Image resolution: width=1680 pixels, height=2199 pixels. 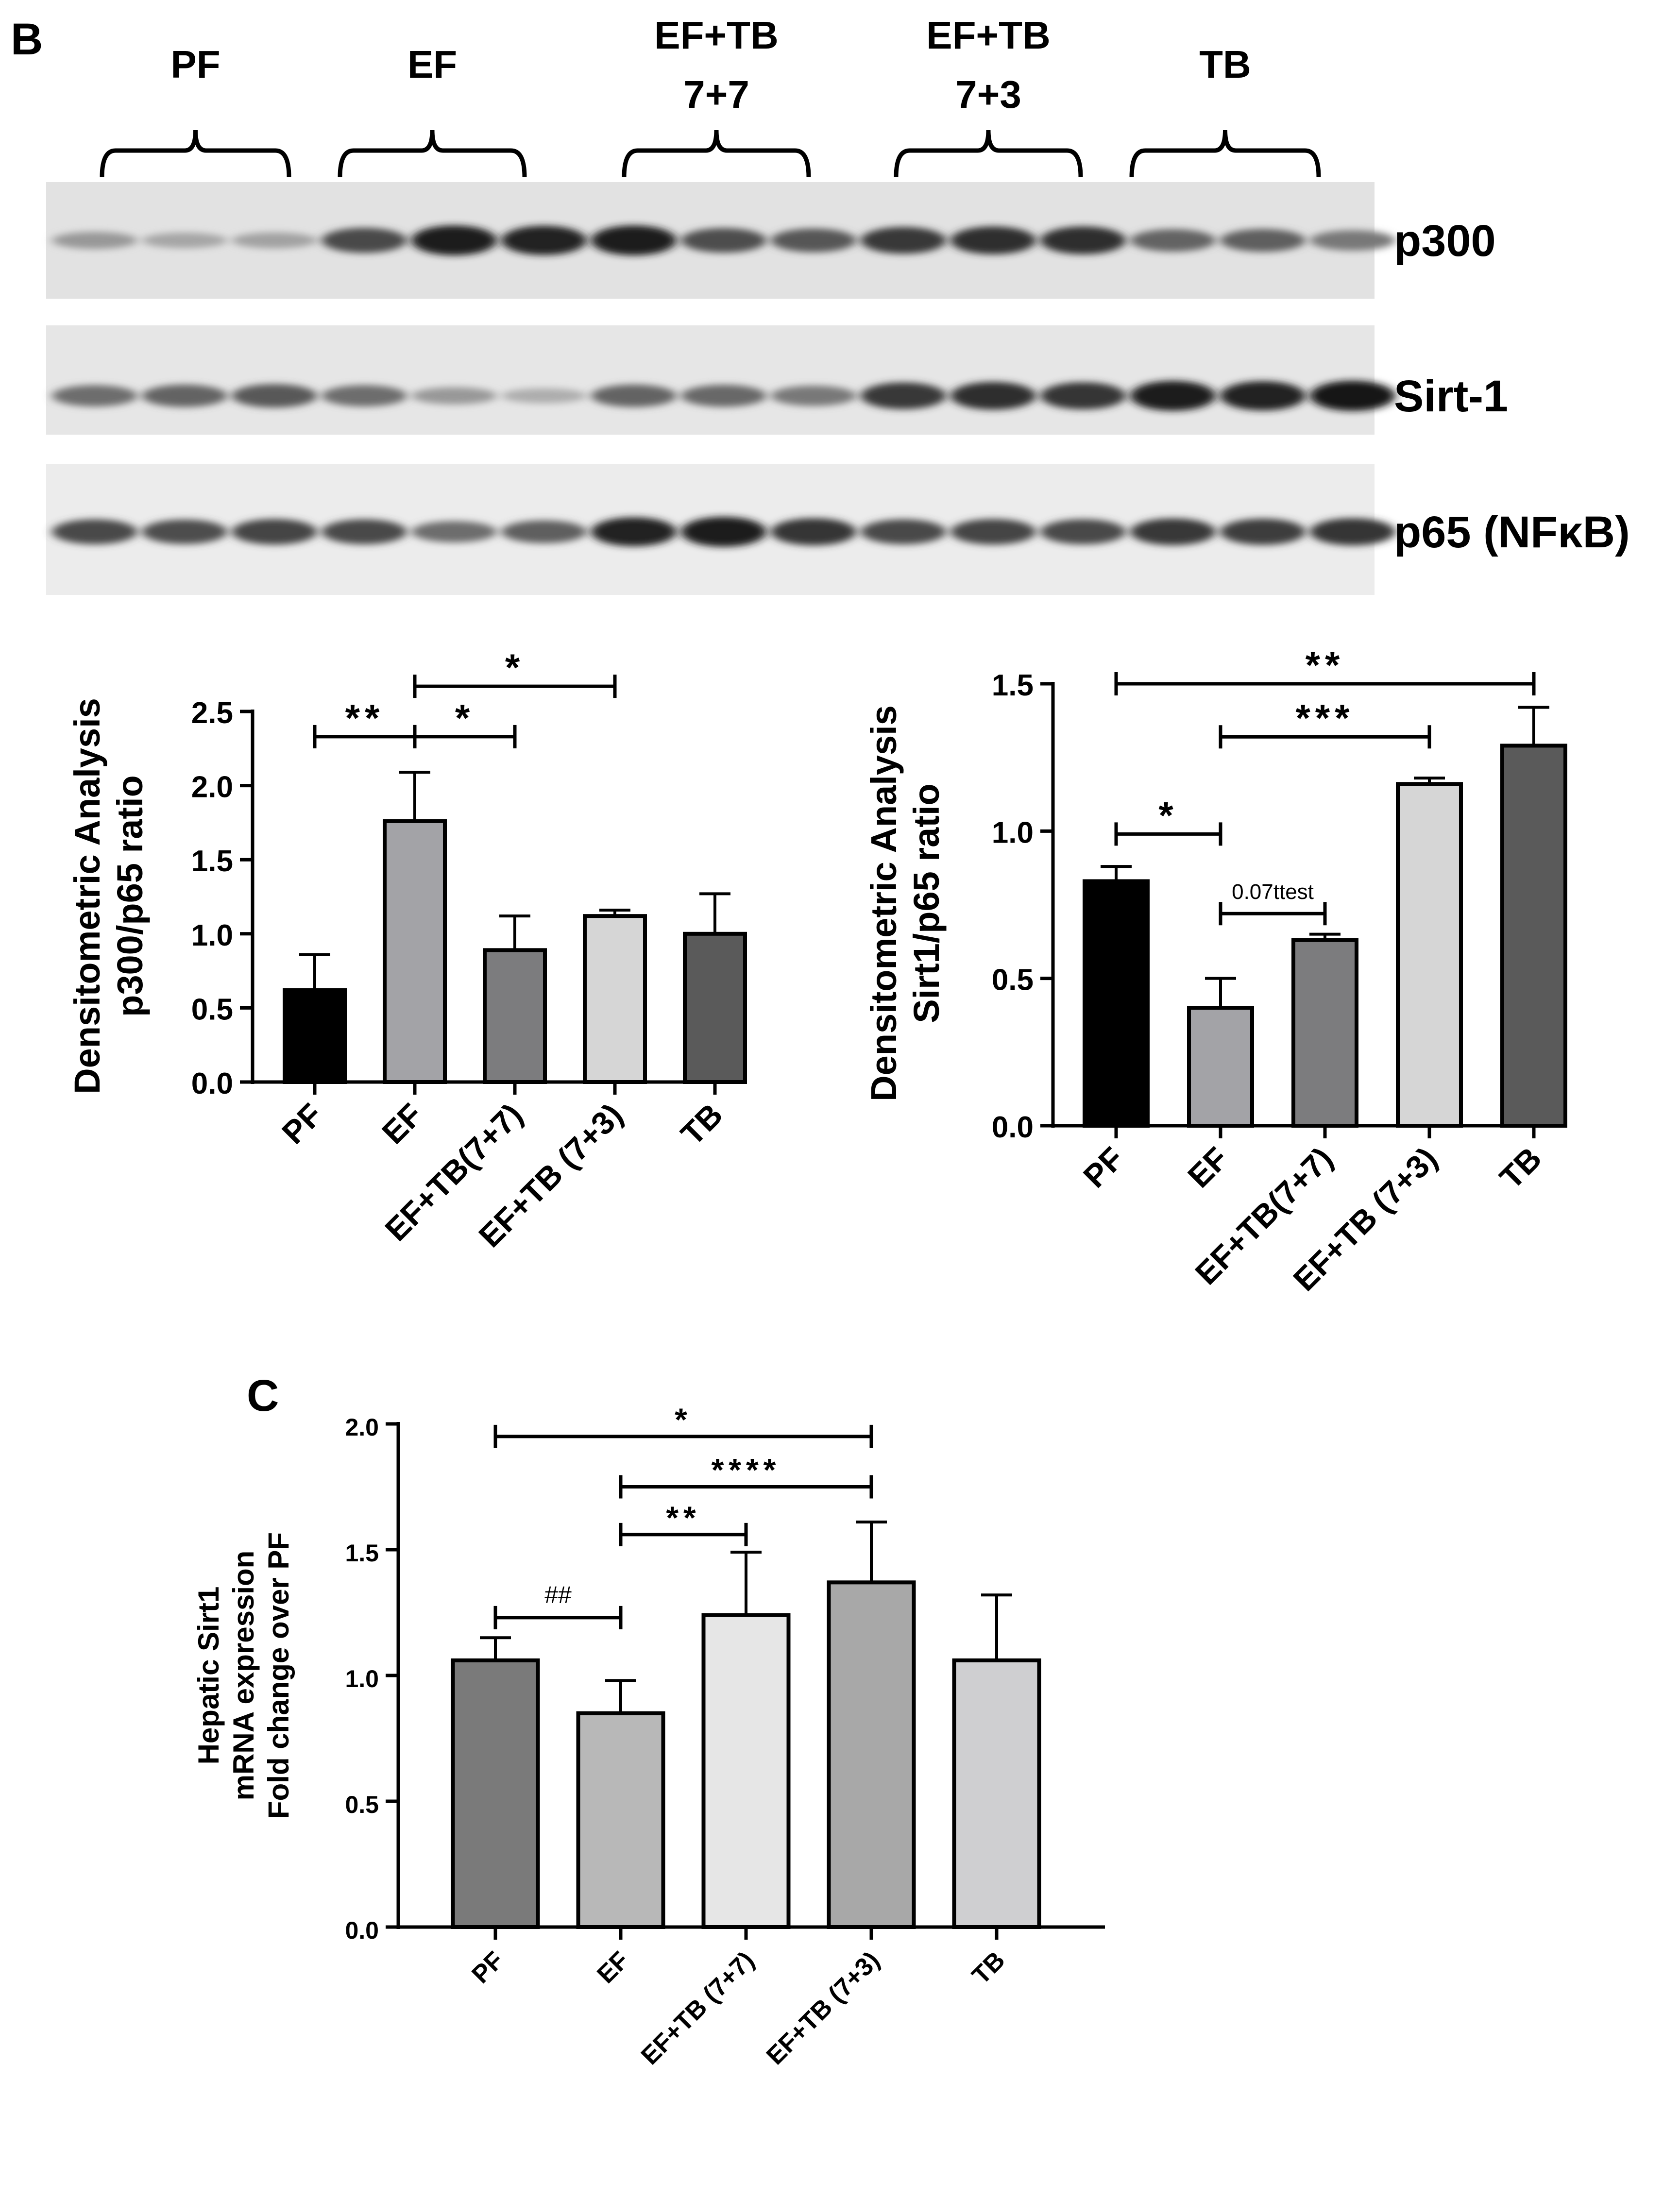 What do you see at coordinates (263, 1396) in the screenshot?
I see `panel-label-c: C` at bounding box center [263, 1396].